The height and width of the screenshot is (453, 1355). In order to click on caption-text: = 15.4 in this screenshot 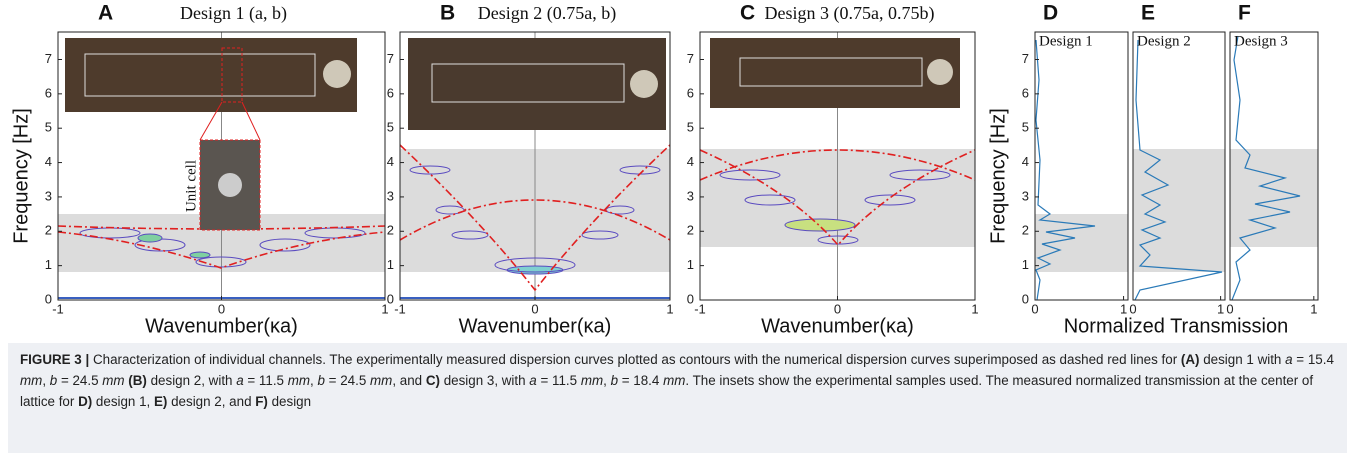, I will do `click(1313, 359)`.